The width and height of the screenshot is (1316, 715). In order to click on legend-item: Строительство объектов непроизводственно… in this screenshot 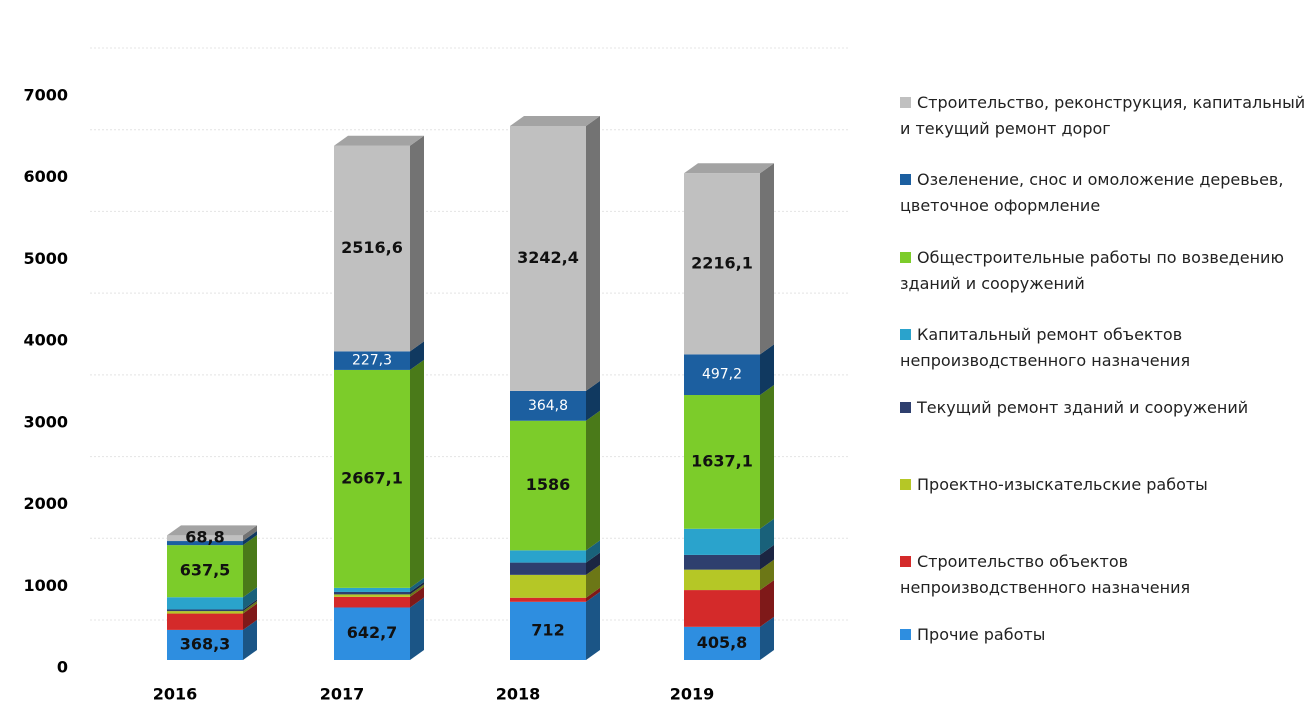, I will do `click(1105, 575)`.